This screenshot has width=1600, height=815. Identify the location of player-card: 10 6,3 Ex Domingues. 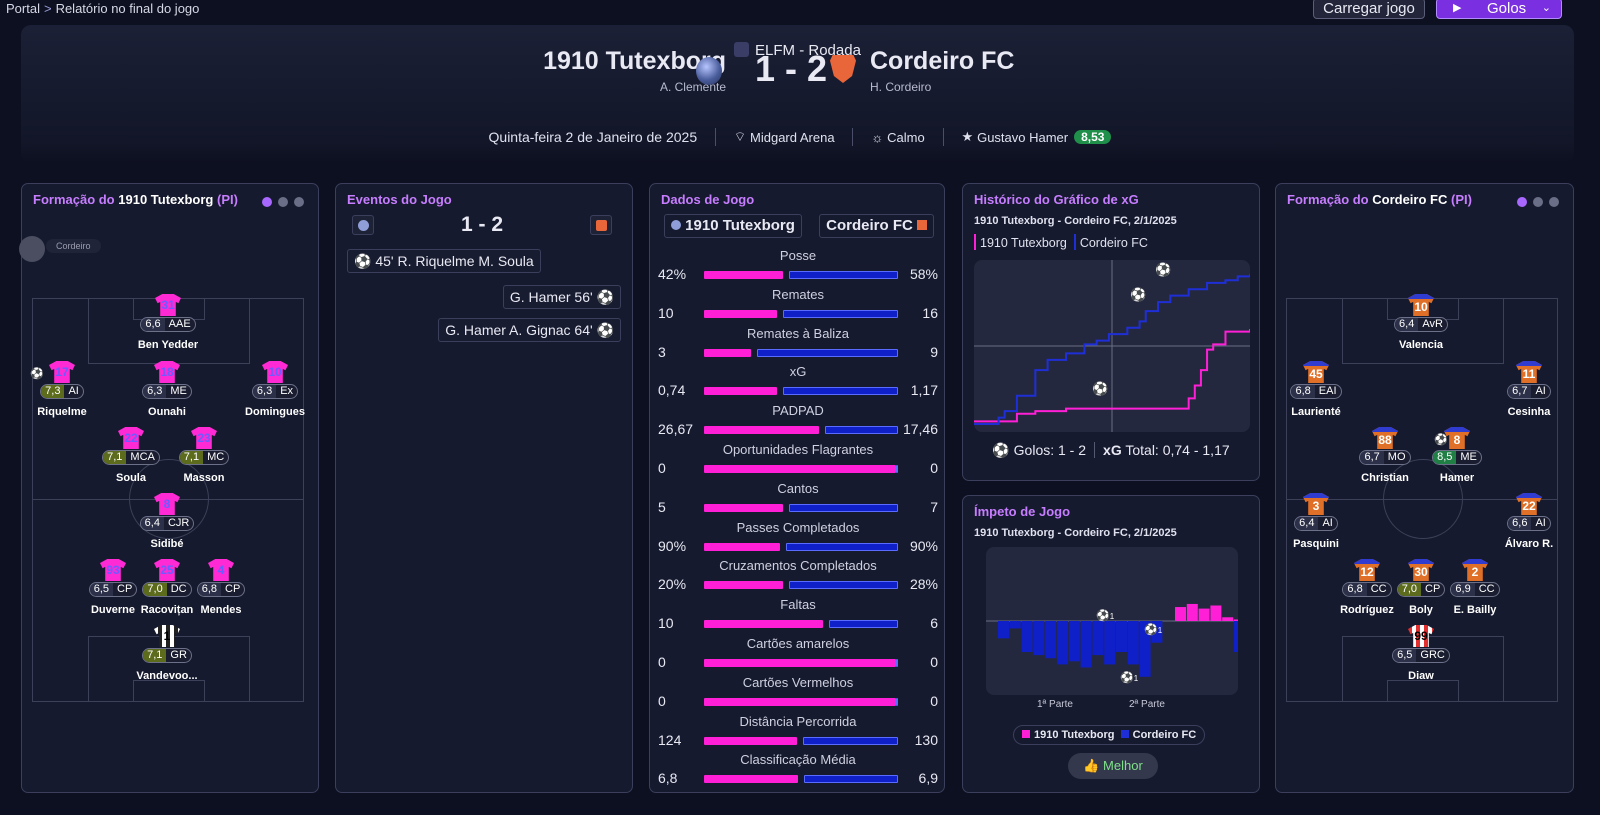
(275, 389).